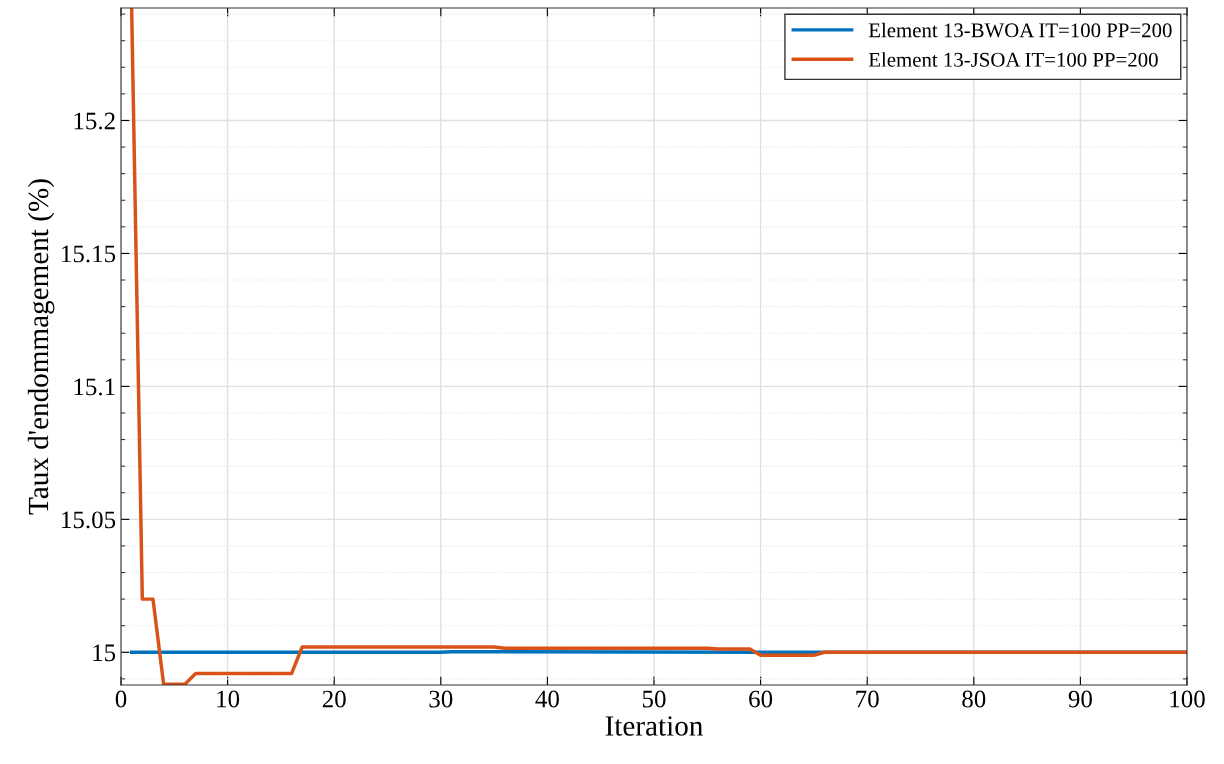 The height and width of the screenshot is (764, 1224). I want to click on x-tick-label: 0, so click(121, 699).